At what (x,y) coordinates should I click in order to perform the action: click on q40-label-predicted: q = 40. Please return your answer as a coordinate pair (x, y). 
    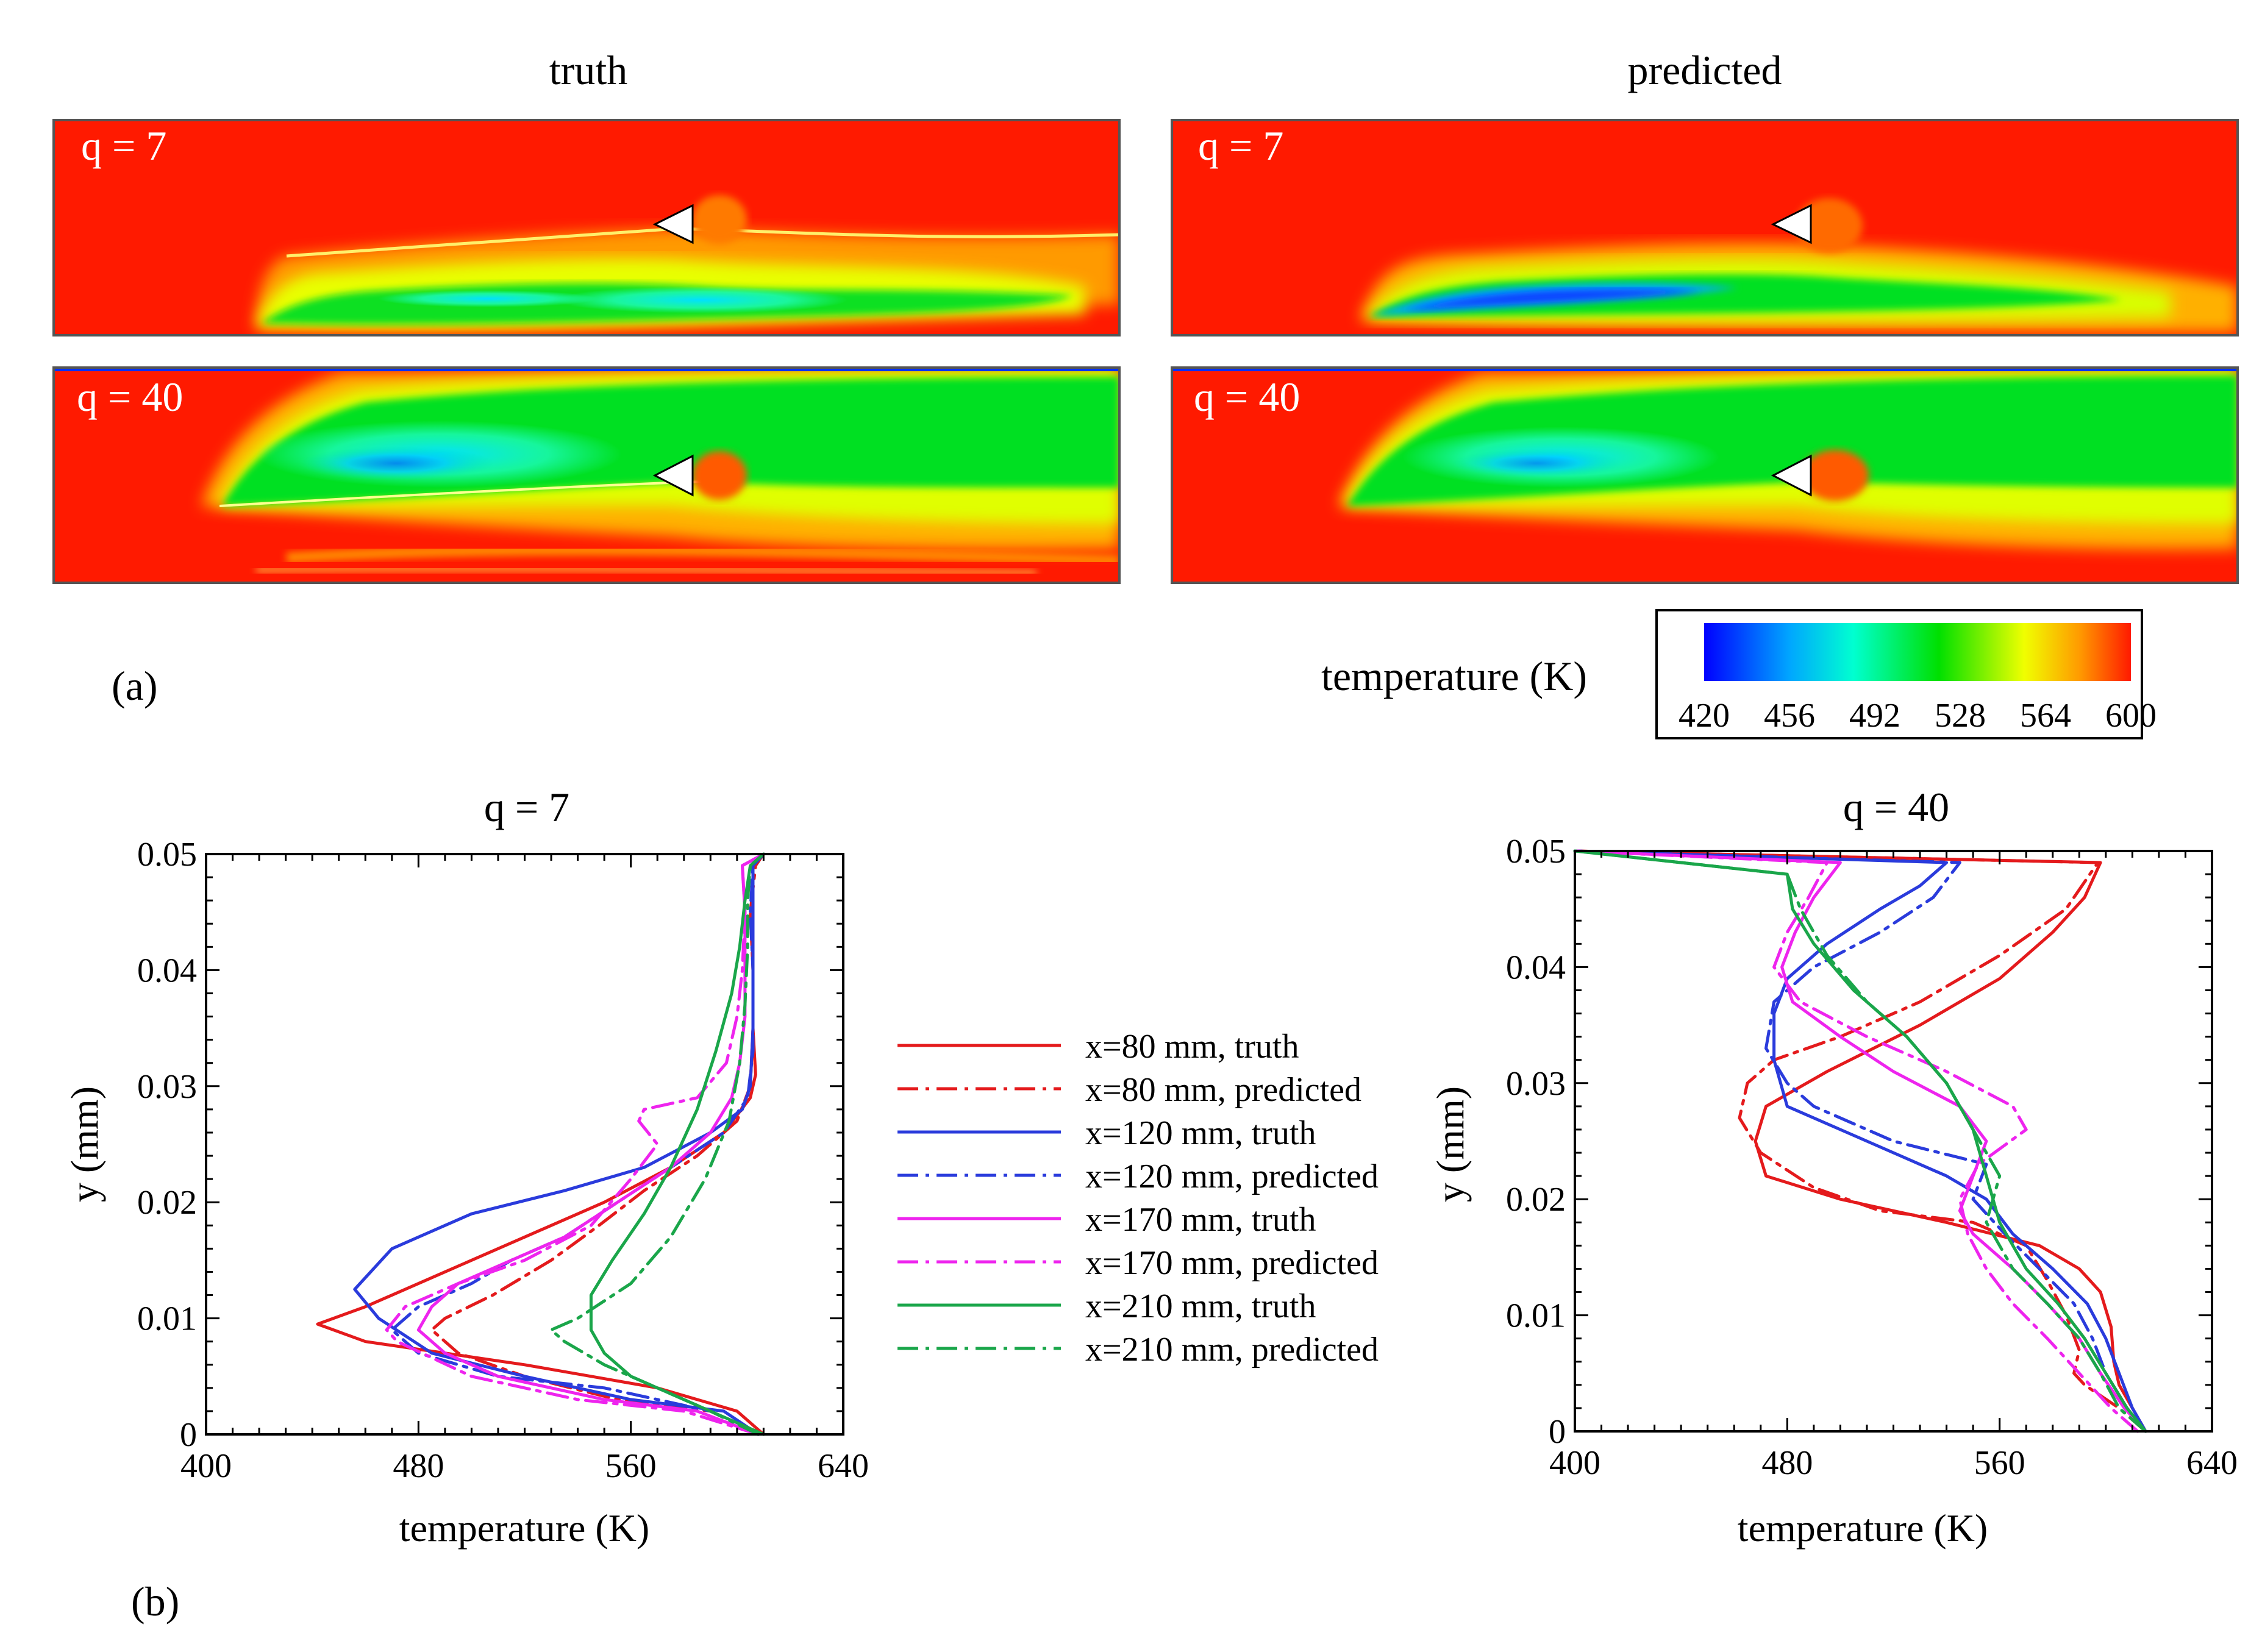
    Looking at the image, I should click on (1247, 397).